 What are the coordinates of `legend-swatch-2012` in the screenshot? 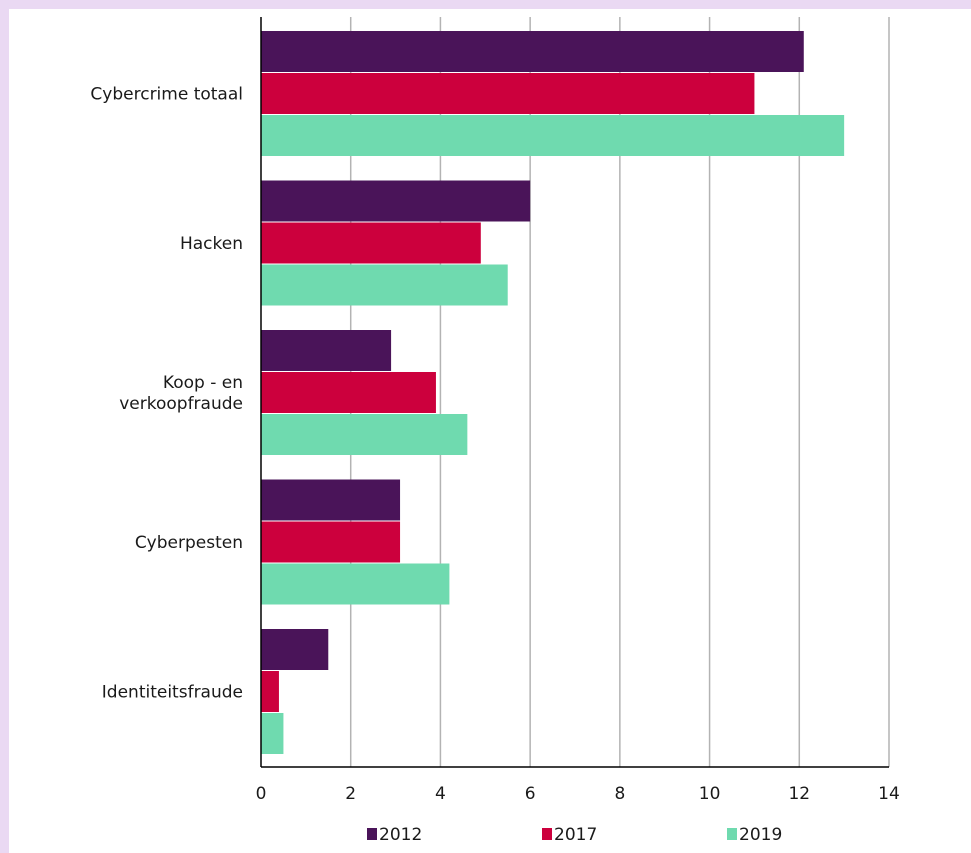 It's located at (372, 834).